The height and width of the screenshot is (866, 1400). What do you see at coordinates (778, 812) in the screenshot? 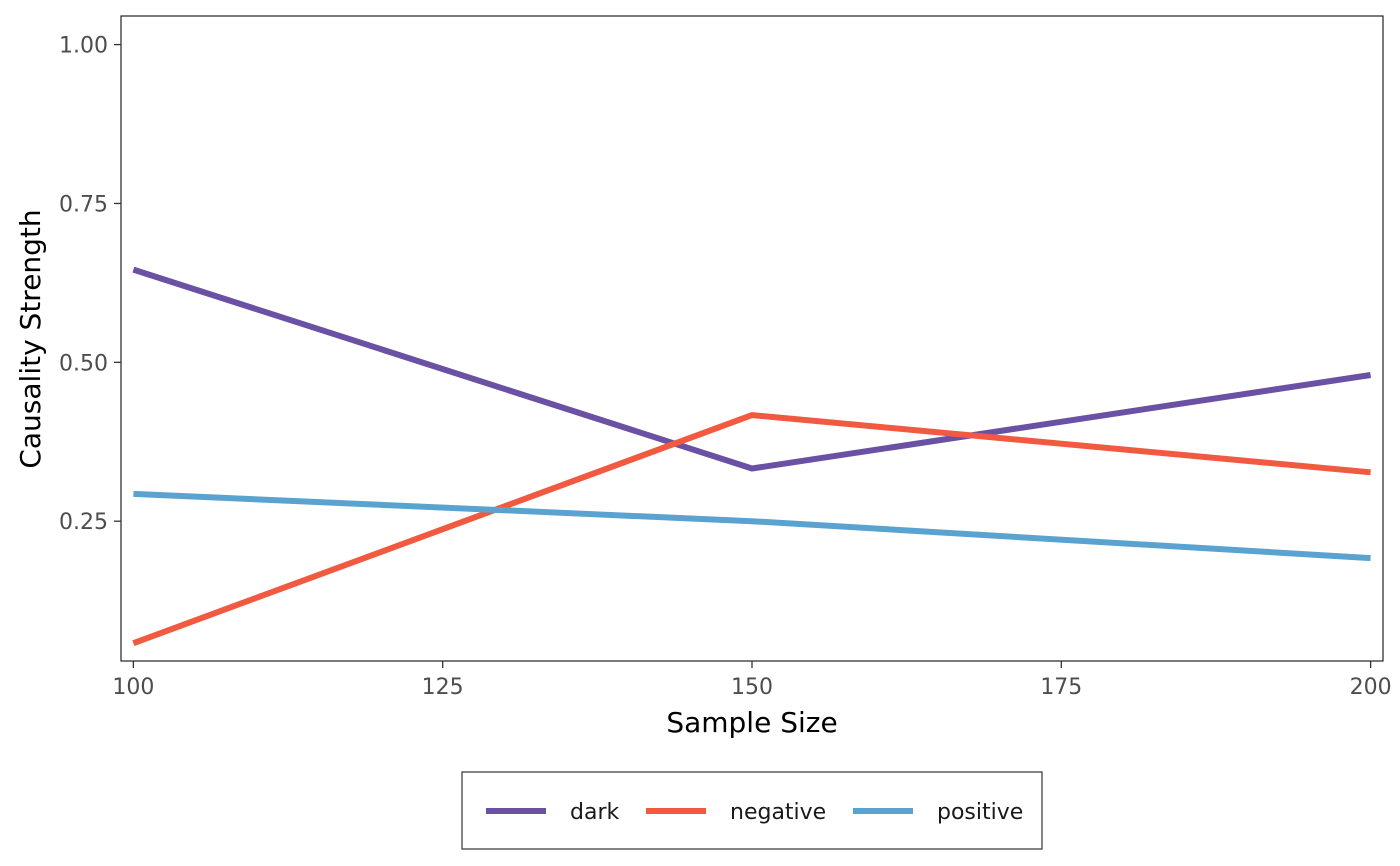
I see `legend-label-negative: negative` at bounding box center [778, 812].